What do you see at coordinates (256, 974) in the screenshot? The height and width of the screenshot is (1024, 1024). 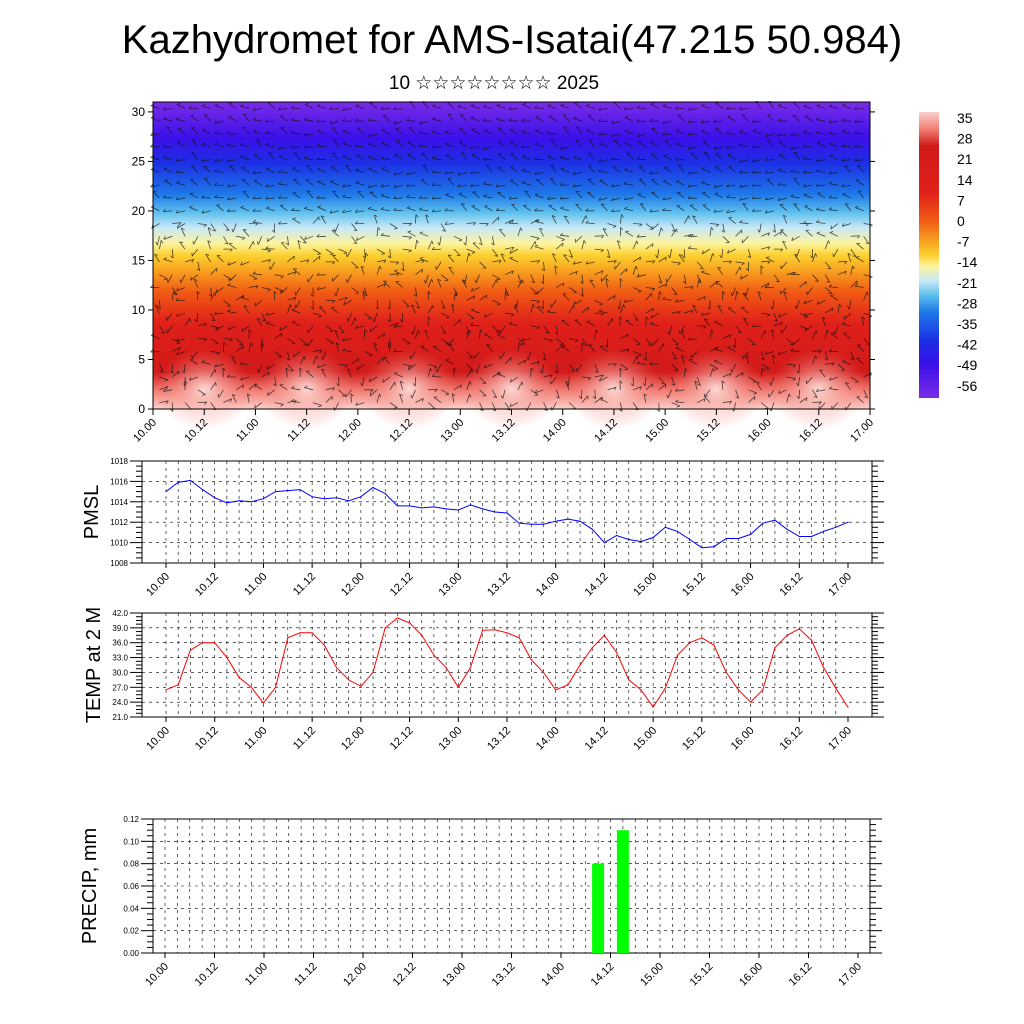 I see `x-tick-label: 11.00` at bounding box center [256, 974].